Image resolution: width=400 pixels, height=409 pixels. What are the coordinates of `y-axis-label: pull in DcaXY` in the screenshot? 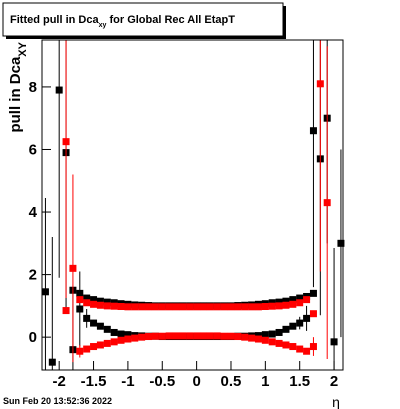 It's located at (18, 86).